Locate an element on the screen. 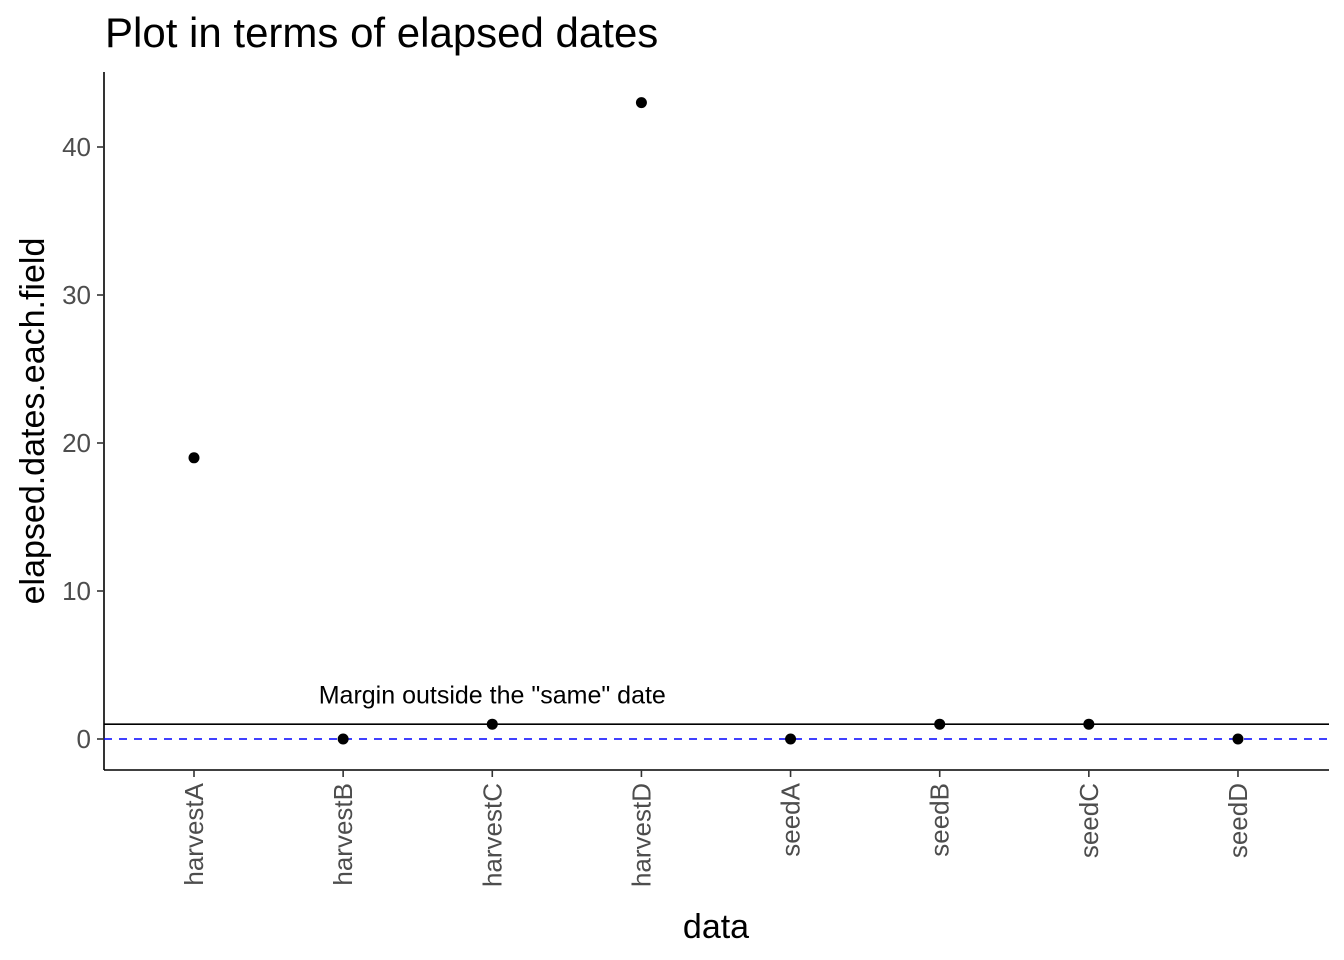  x-tick-label: seedC is located at coordinates (1089, 820).